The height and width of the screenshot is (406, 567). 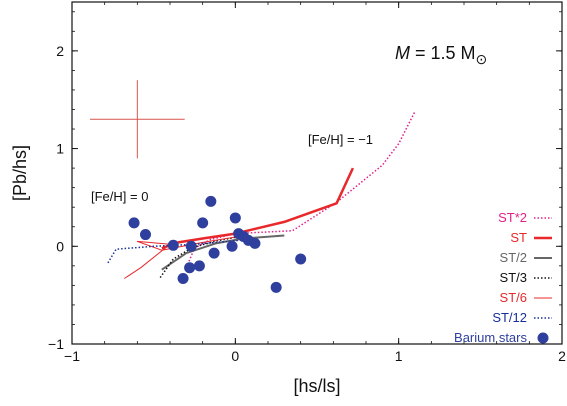 What do you see at coordinates (543, 338) in the screenshot?
I see `legend-swatch-barium` at bounding box center [543, 338].